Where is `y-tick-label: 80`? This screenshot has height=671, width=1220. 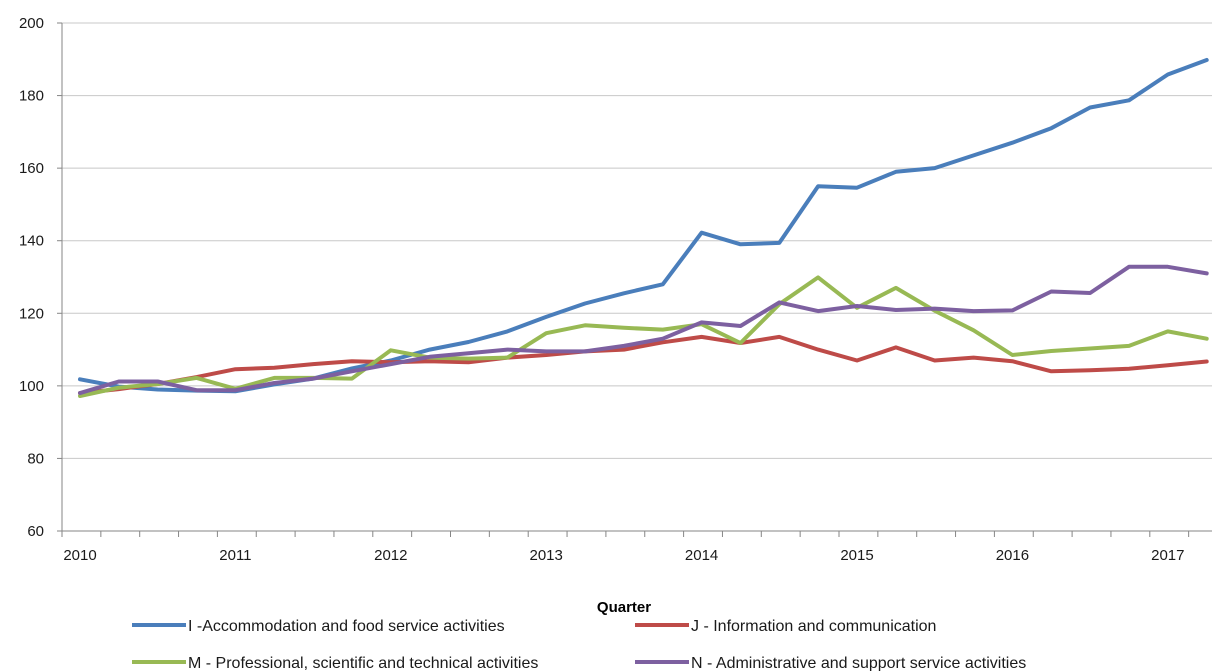 y-tick-label: 80 is located at coordinates (35, 458).